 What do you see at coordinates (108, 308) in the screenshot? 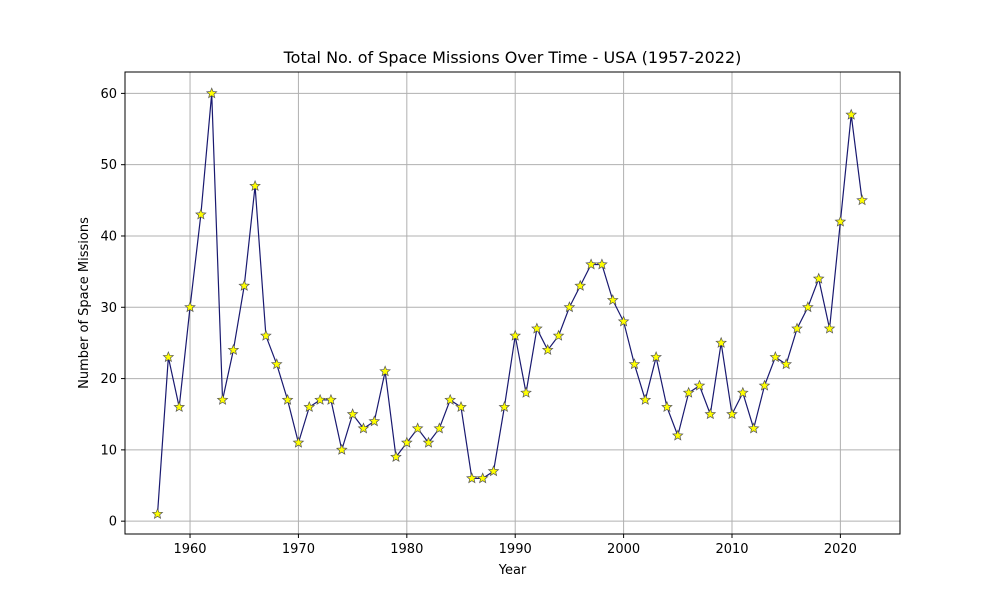
I see `y-tick-label: 30` at bounding box center [108, 308].